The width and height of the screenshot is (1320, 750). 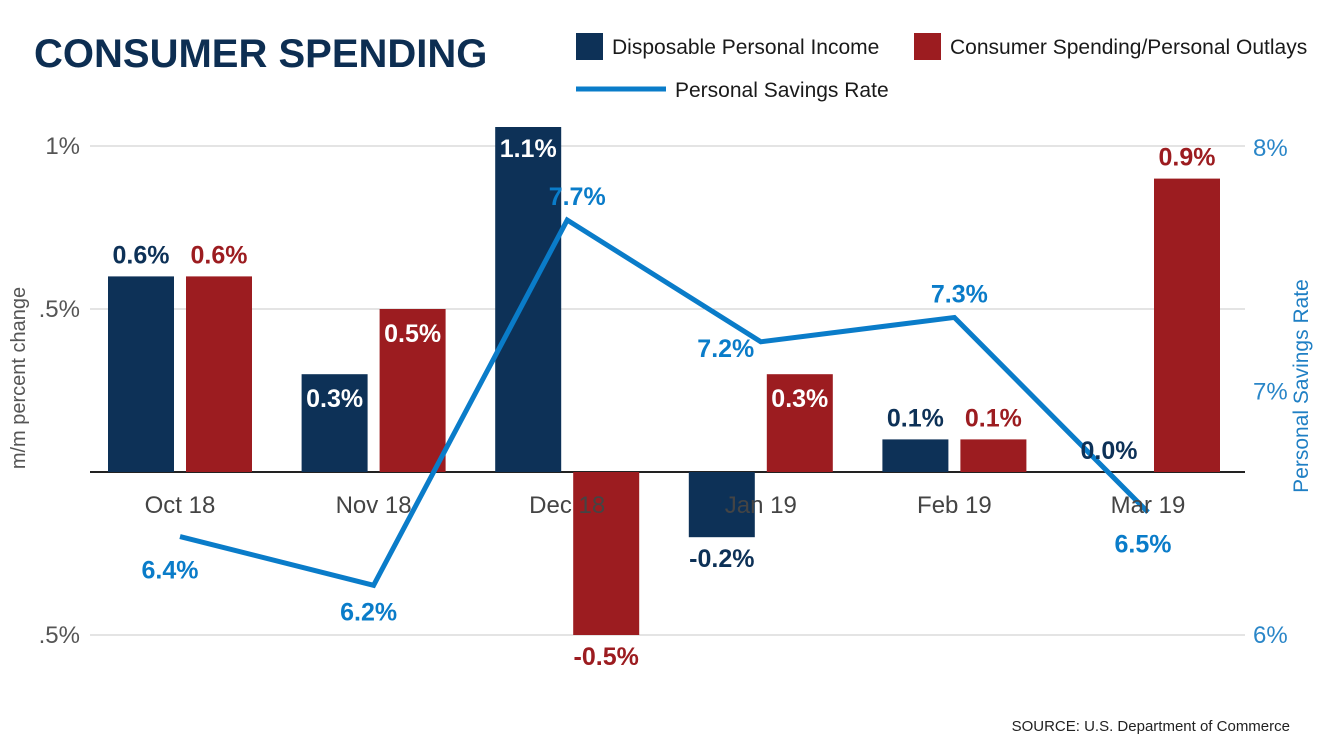 What do you see at coordinates (1148, 505) in the screenshot?
I see `x-tick-label: Mar 19` at bounding box center [1148, 505].